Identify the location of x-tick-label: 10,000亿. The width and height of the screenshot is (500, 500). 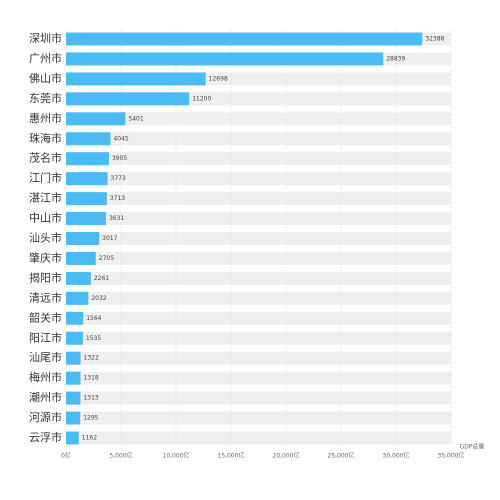
(176, 456).